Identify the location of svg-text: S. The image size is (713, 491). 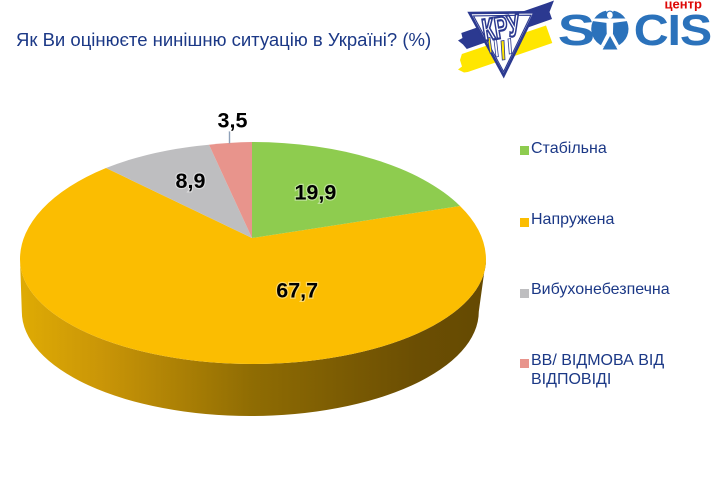
(576, 30).